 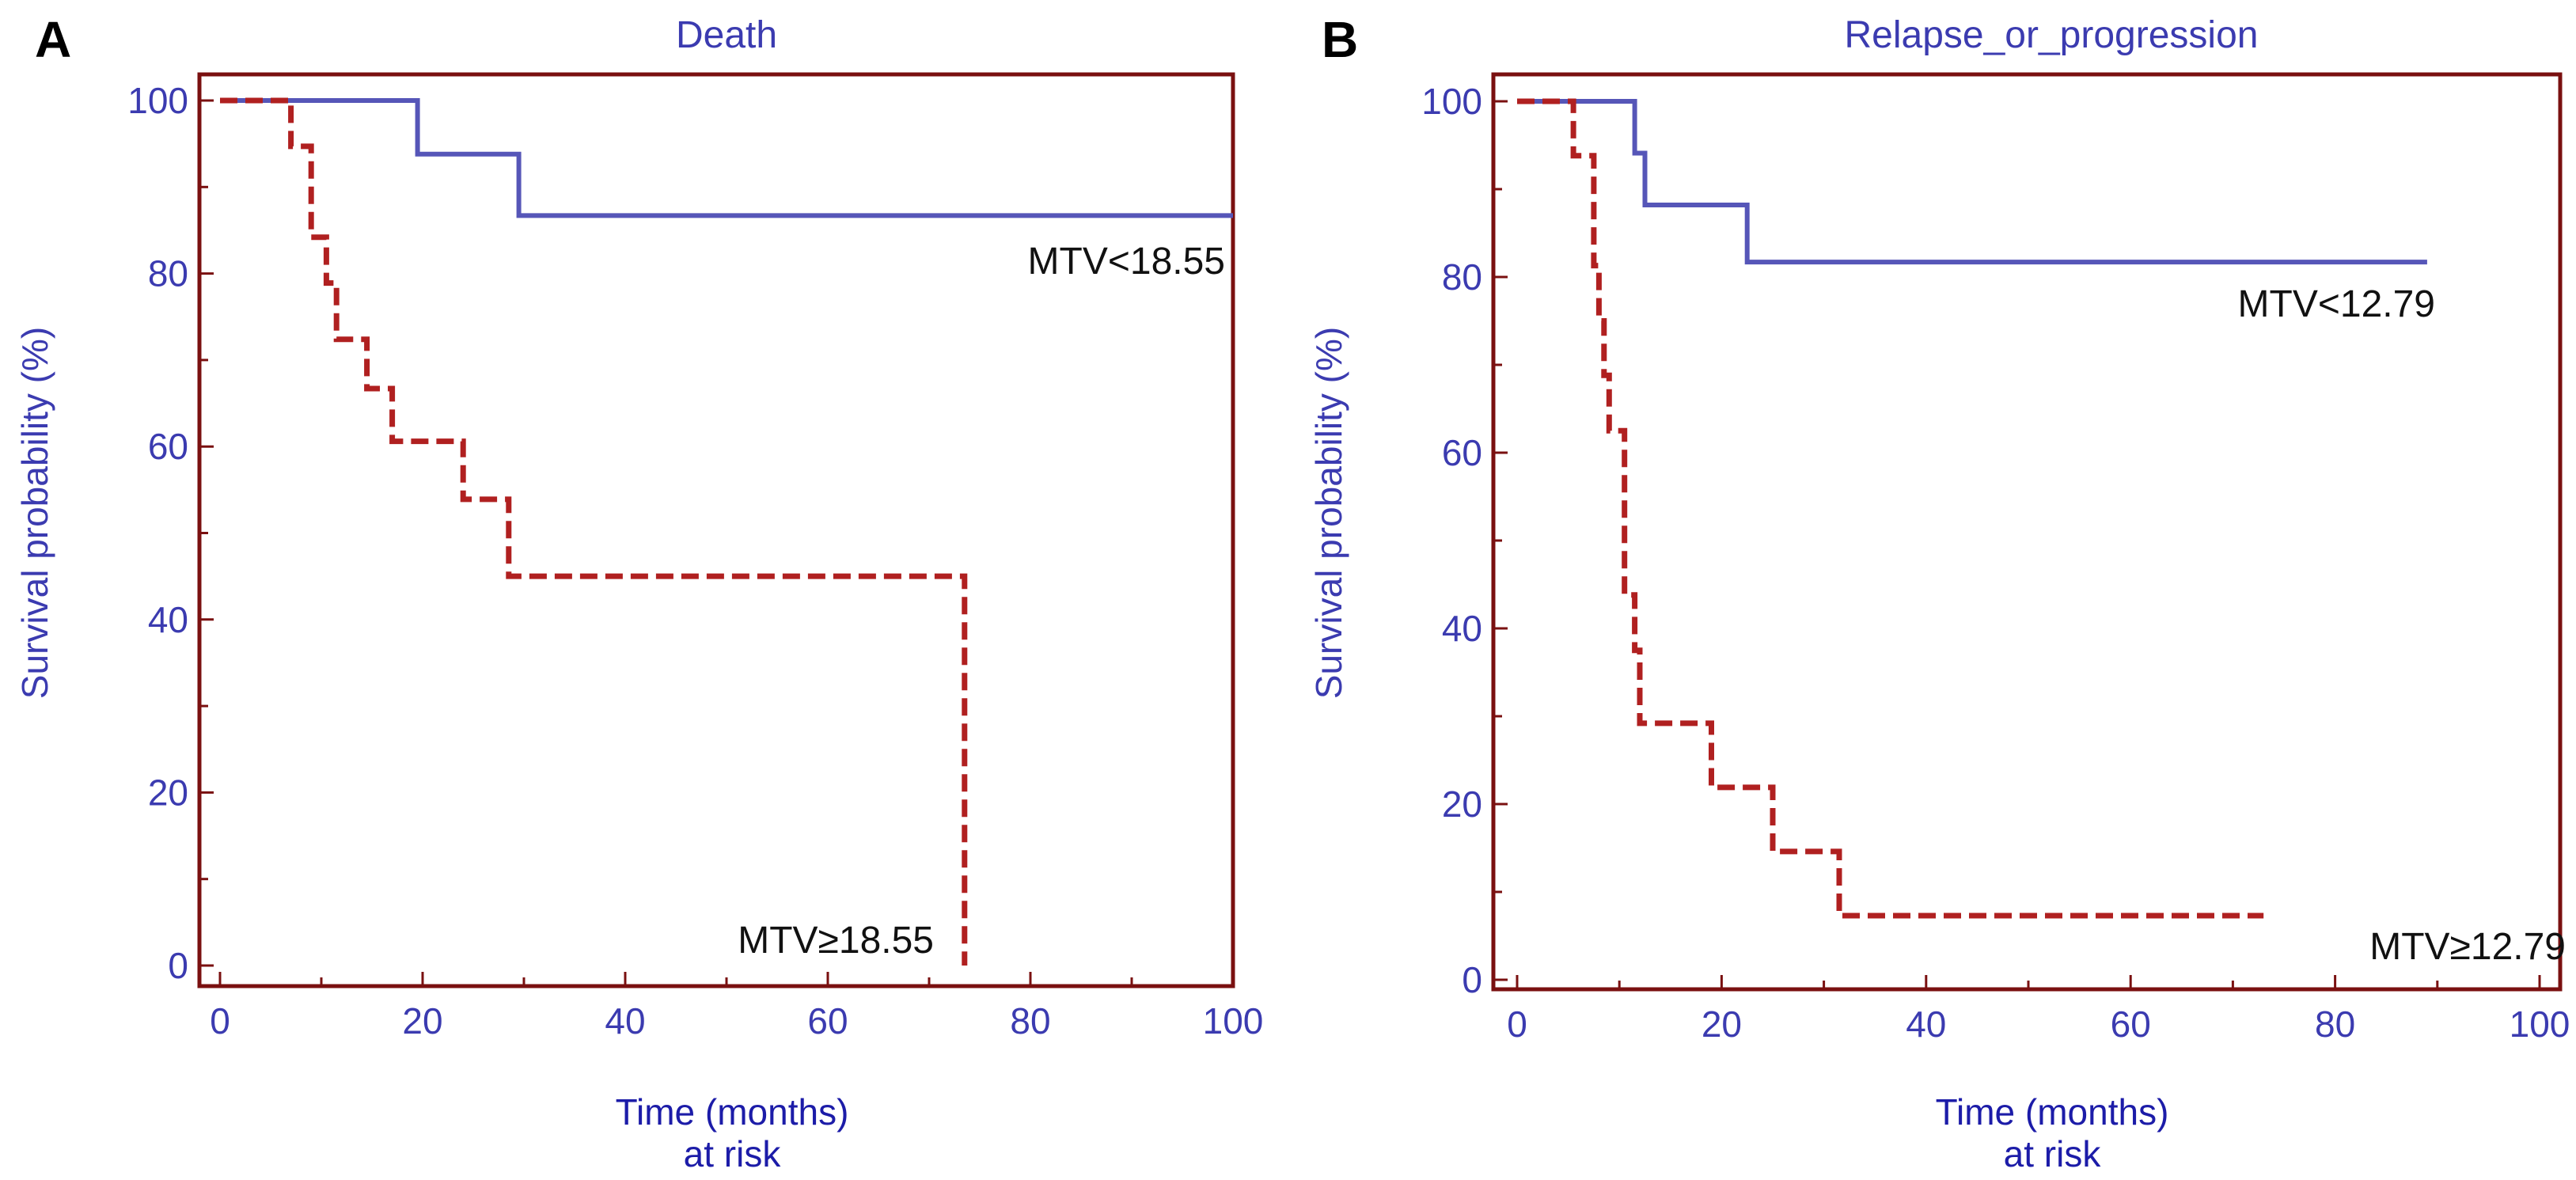 I want to click on panel-a-x-axis-sublabel: at risk, so click(x=733, y=1153).